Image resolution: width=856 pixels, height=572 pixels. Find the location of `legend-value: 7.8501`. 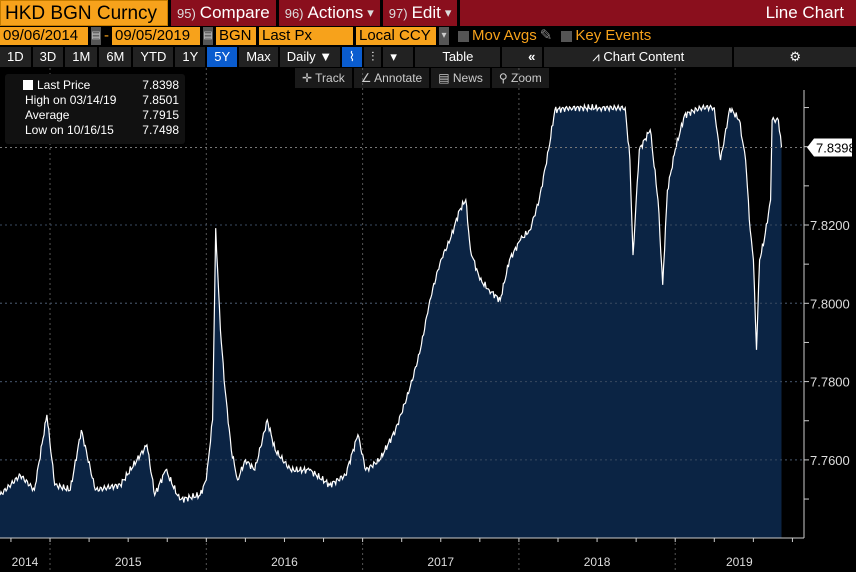

legend-value: 7.8501 is located at coordinates (160, 100).